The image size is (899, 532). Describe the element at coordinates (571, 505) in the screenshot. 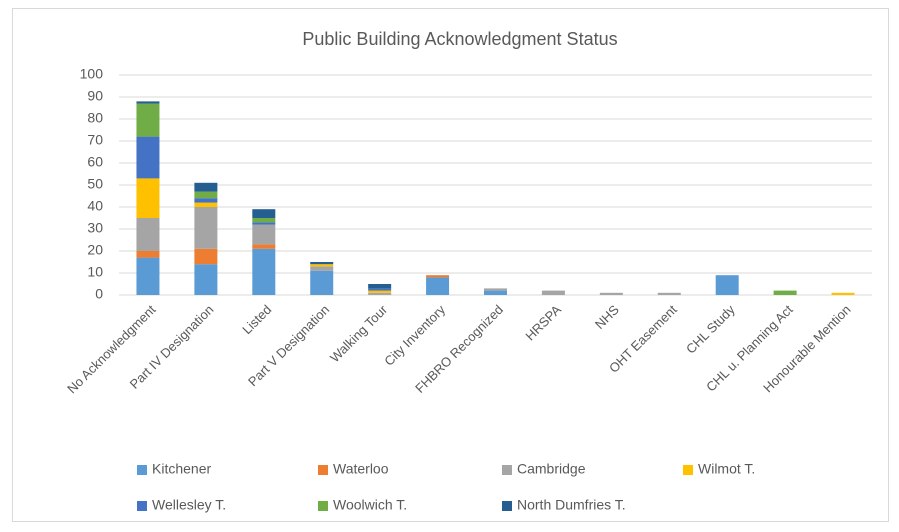

I see `legend-label: North Dumfries T.` at that location.